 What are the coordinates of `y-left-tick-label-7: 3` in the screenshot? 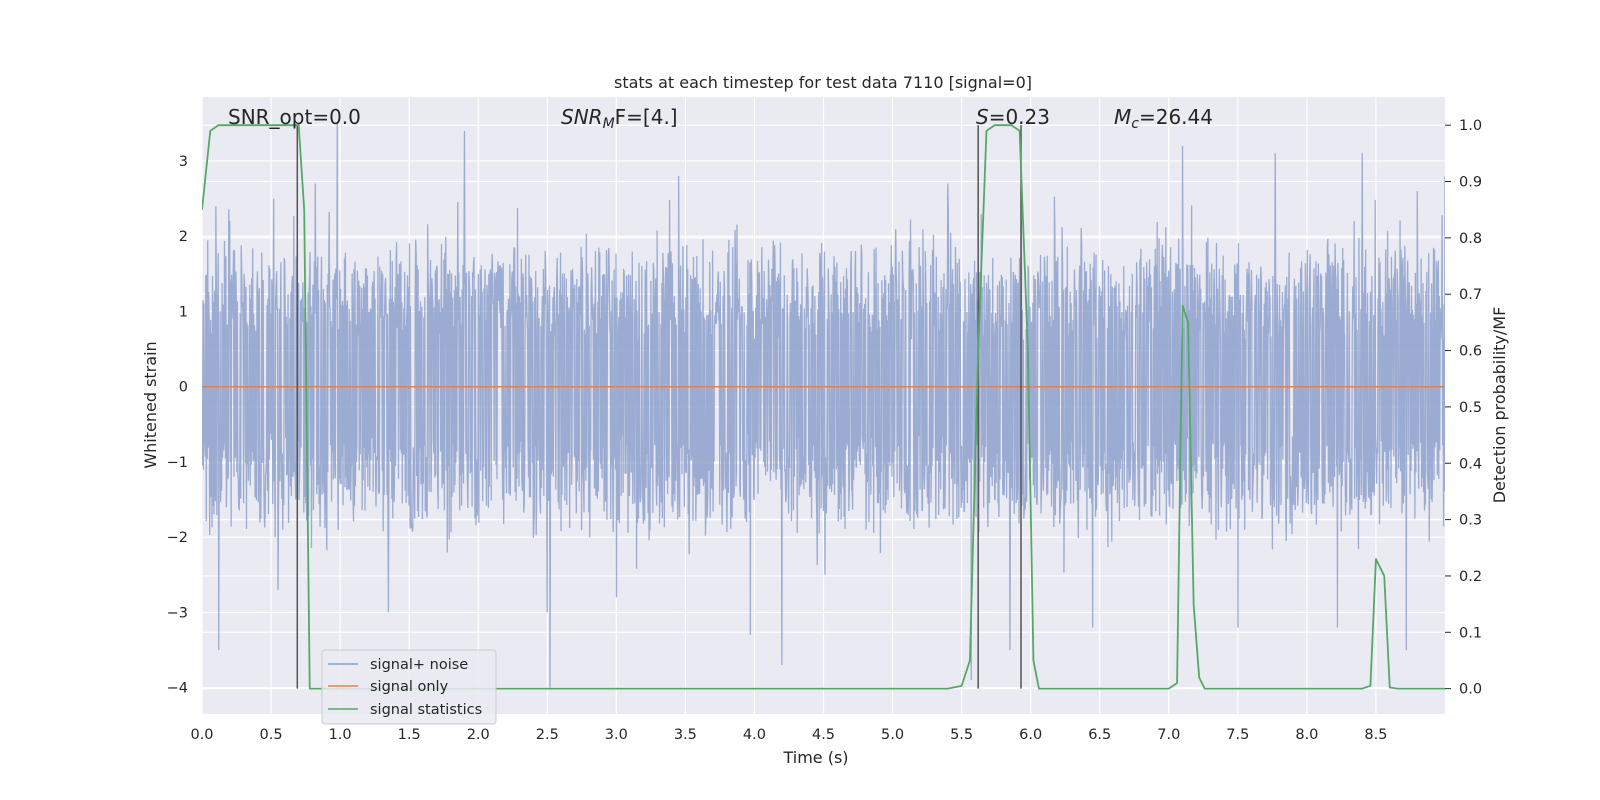 It's located at (183, 162).